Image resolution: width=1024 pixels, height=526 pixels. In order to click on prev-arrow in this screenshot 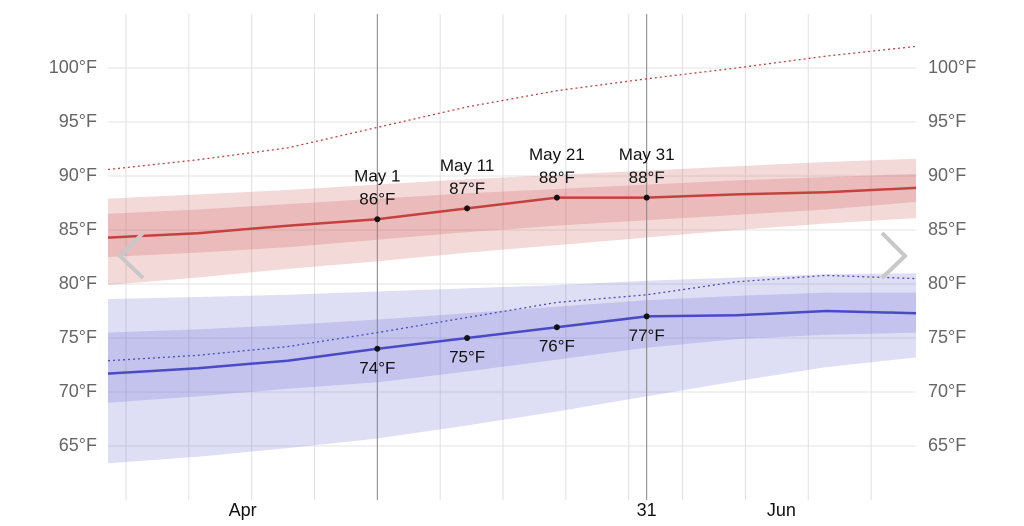, I will do `click(131, 255)`.